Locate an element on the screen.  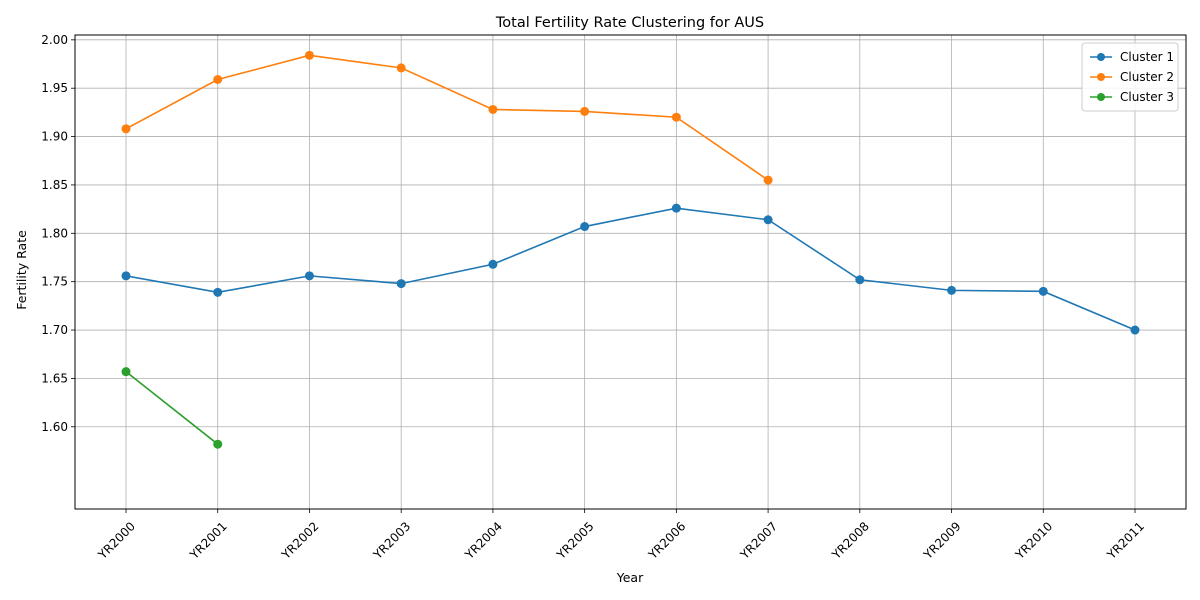
x-tick-label: YR2011 is located at coordinates (1125, 540).